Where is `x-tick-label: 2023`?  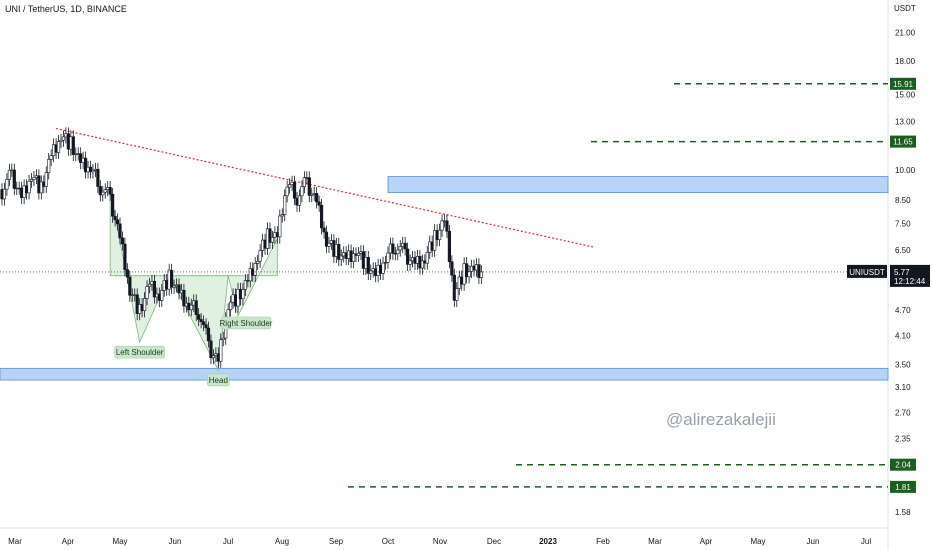
x-tick-label: 2023 is located at coordinates (548, 541).